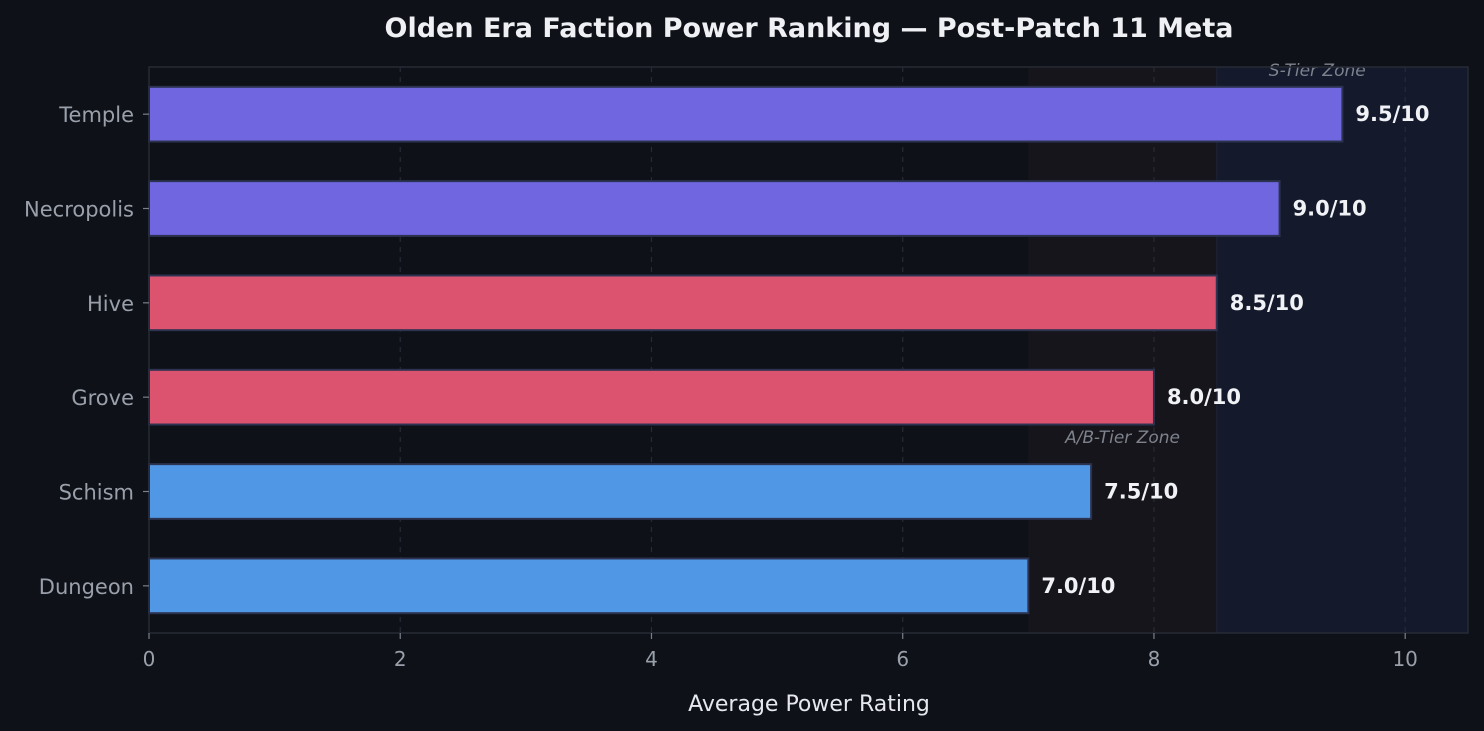 The height and width of the screenshot is (731, 1484). Describe the element at coordinates (1404, 659) in the screenshot. I see `x-tick-label: 10` at that location.